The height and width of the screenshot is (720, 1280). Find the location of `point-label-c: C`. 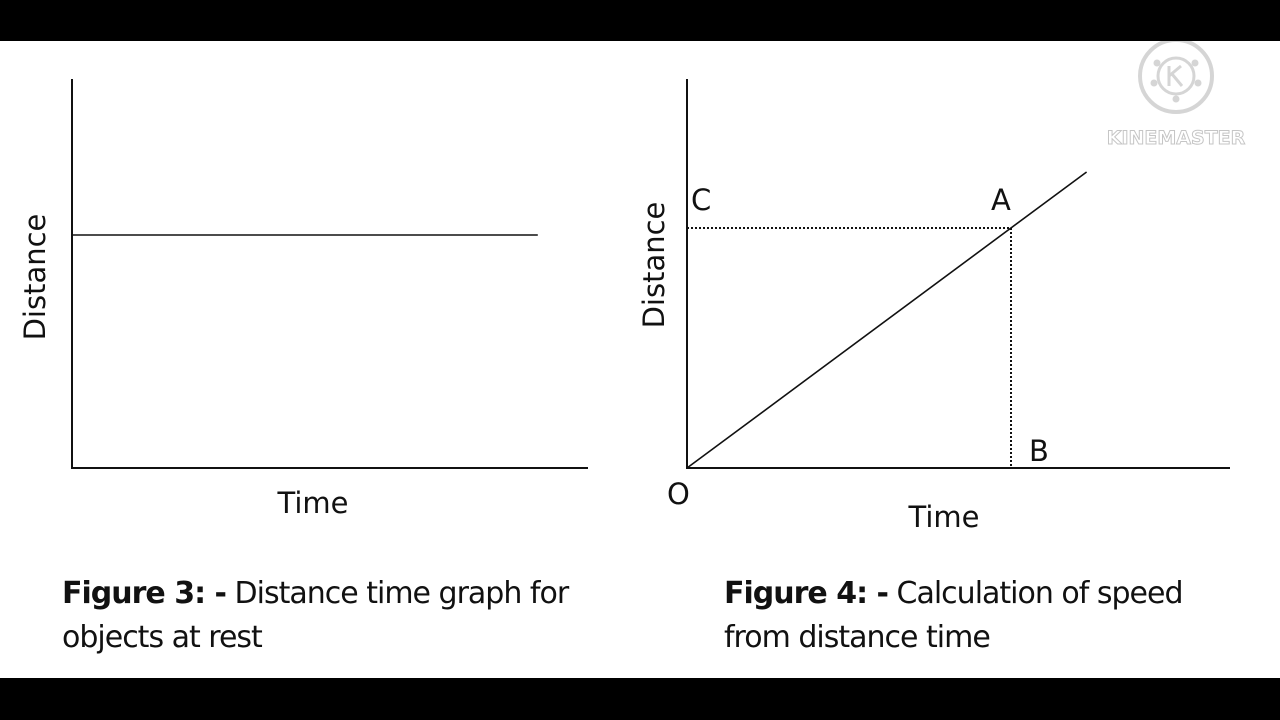

point-label-c: C is located at coordinates (701, 200).